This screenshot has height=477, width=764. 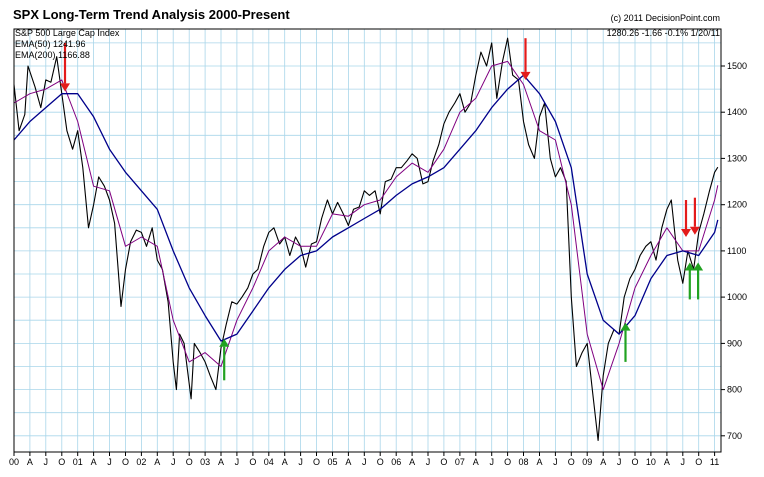 What do you see at coordinates (737, 158) in the screenshot?
I see `y-tick-label: 1300` at bounding box center [737, 158].